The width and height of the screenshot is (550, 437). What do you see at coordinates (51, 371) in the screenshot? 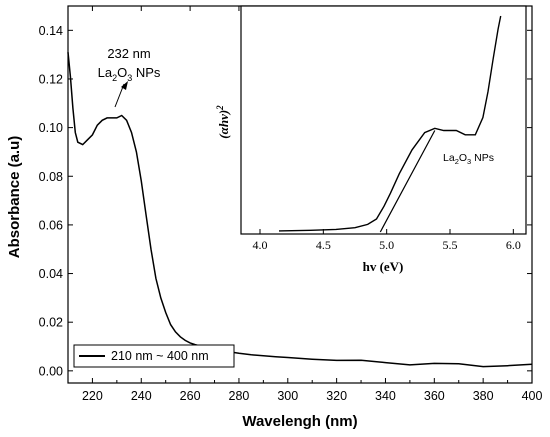
I see `main-y-tick-label: 0.00` at bounding box center [51, 371].